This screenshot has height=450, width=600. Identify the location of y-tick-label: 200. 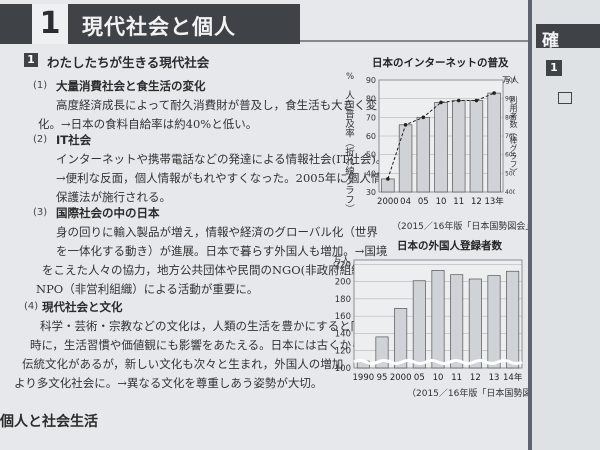
(343, 283).